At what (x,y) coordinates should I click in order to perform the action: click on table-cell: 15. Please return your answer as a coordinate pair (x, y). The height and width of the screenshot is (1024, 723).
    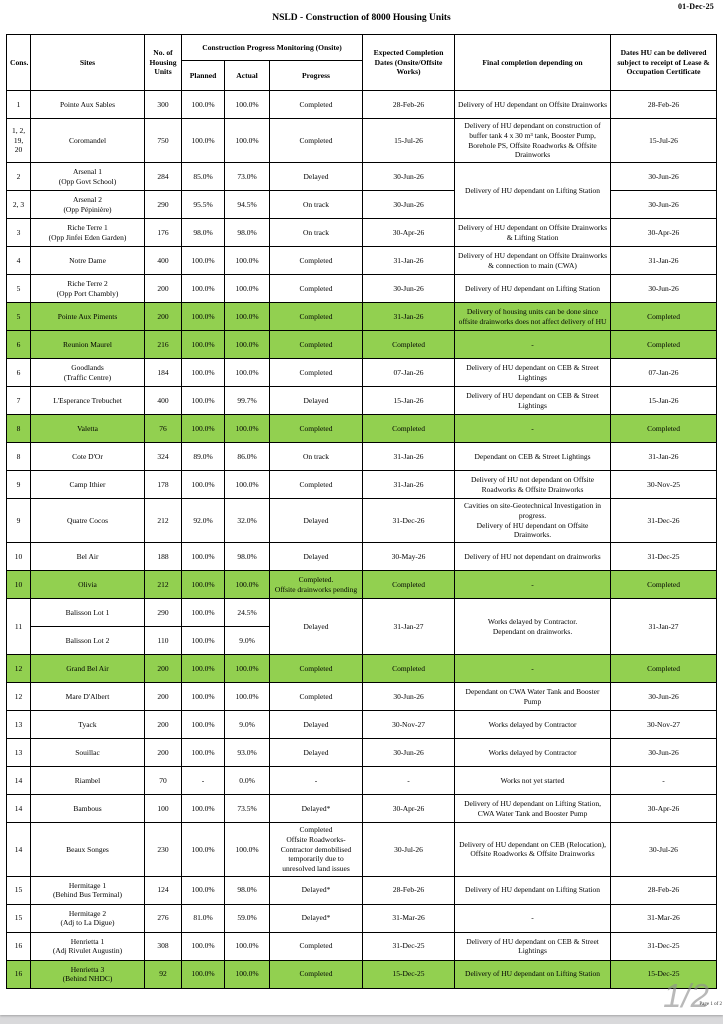
    Looking at the image, I should click on (18, 918).